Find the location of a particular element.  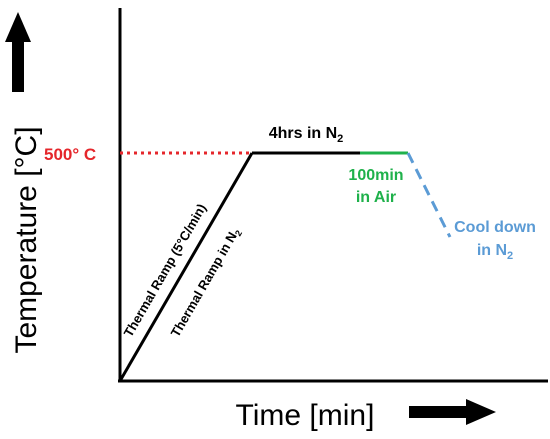

ramp-segment is located at coordinates (186, 267).